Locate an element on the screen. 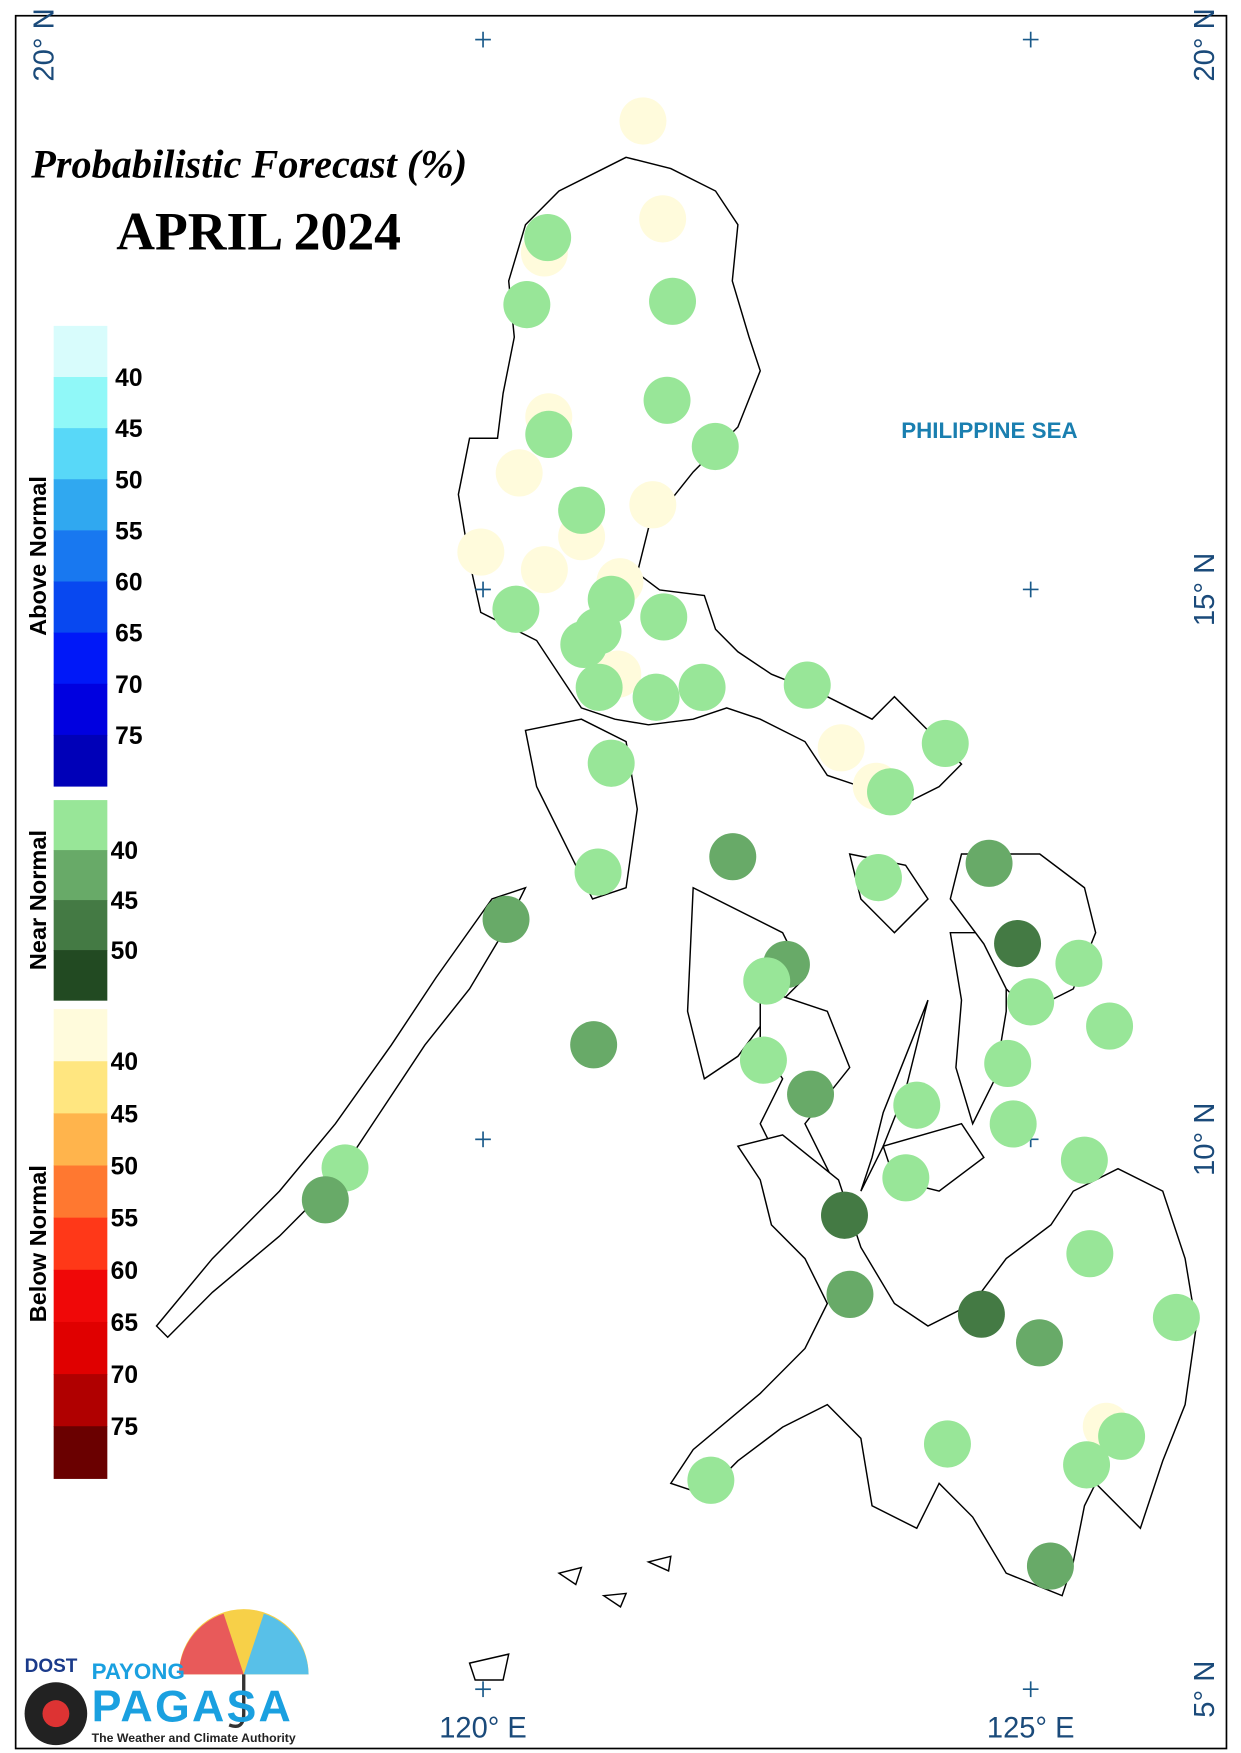 The width and height of the screenshot is (1241, 1753). palawan is located at coordinates (341, 1112).